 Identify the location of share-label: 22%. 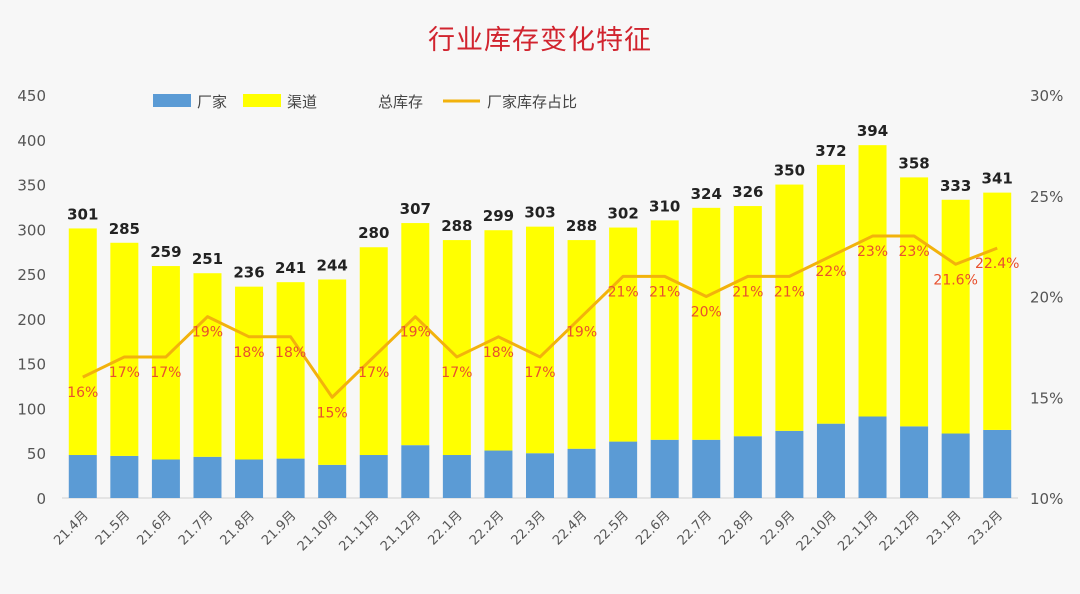
(830, 272).